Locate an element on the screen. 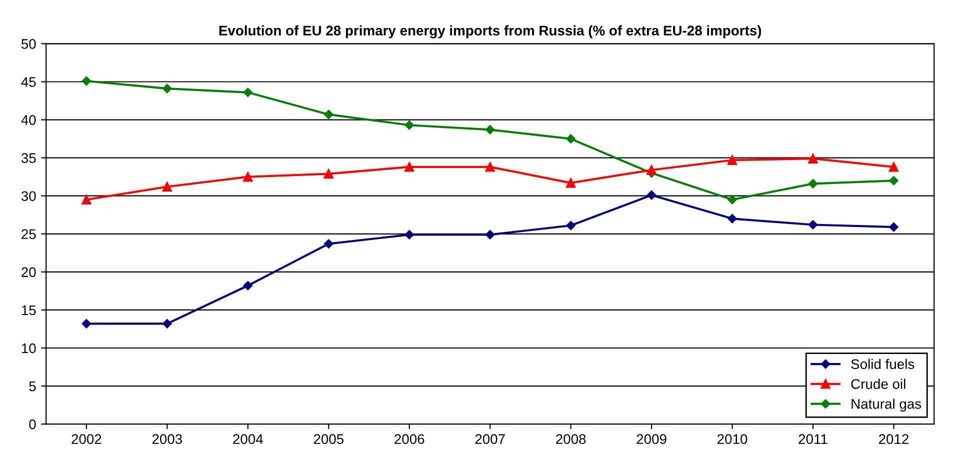 This screenshot has width=960, height=465. x-tick-label: 2002 is located at coordinates (87, 439).